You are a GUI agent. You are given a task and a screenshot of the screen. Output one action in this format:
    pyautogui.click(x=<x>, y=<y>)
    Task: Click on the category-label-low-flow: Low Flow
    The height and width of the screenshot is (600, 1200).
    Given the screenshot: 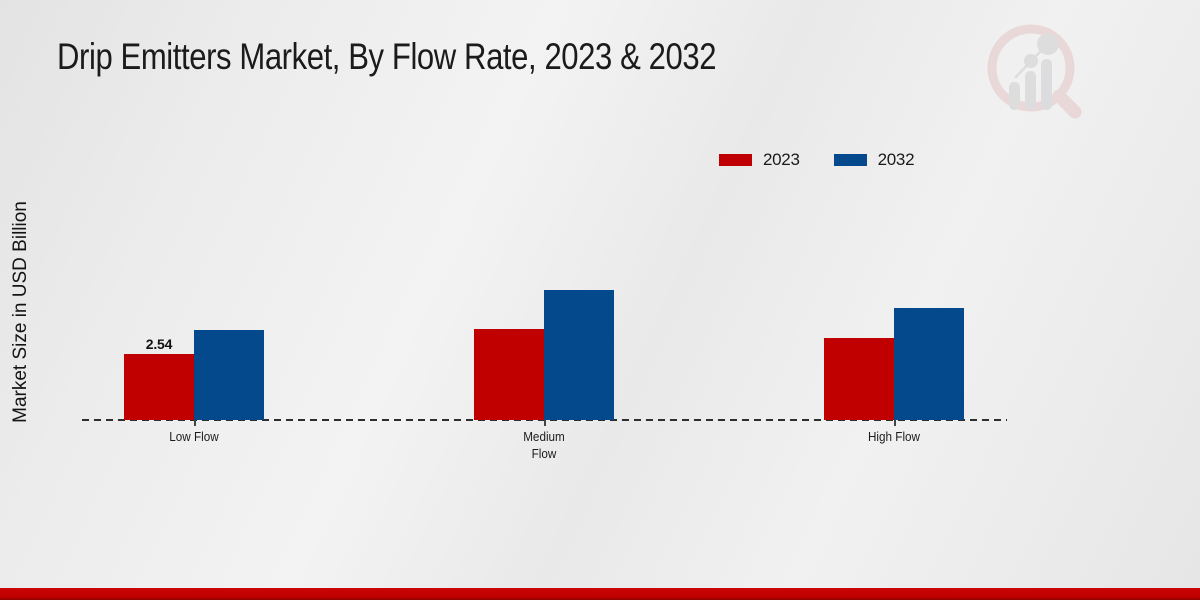 What is the action you would take?
    pyautogui.click(x=194, y=436)
    